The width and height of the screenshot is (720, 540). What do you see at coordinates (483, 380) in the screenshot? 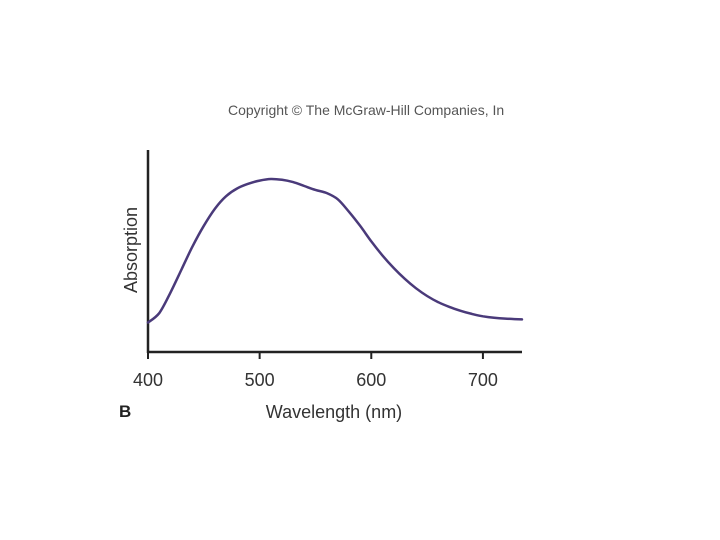
I see `x-tick-label: 700` at bounding box center [483, 380].